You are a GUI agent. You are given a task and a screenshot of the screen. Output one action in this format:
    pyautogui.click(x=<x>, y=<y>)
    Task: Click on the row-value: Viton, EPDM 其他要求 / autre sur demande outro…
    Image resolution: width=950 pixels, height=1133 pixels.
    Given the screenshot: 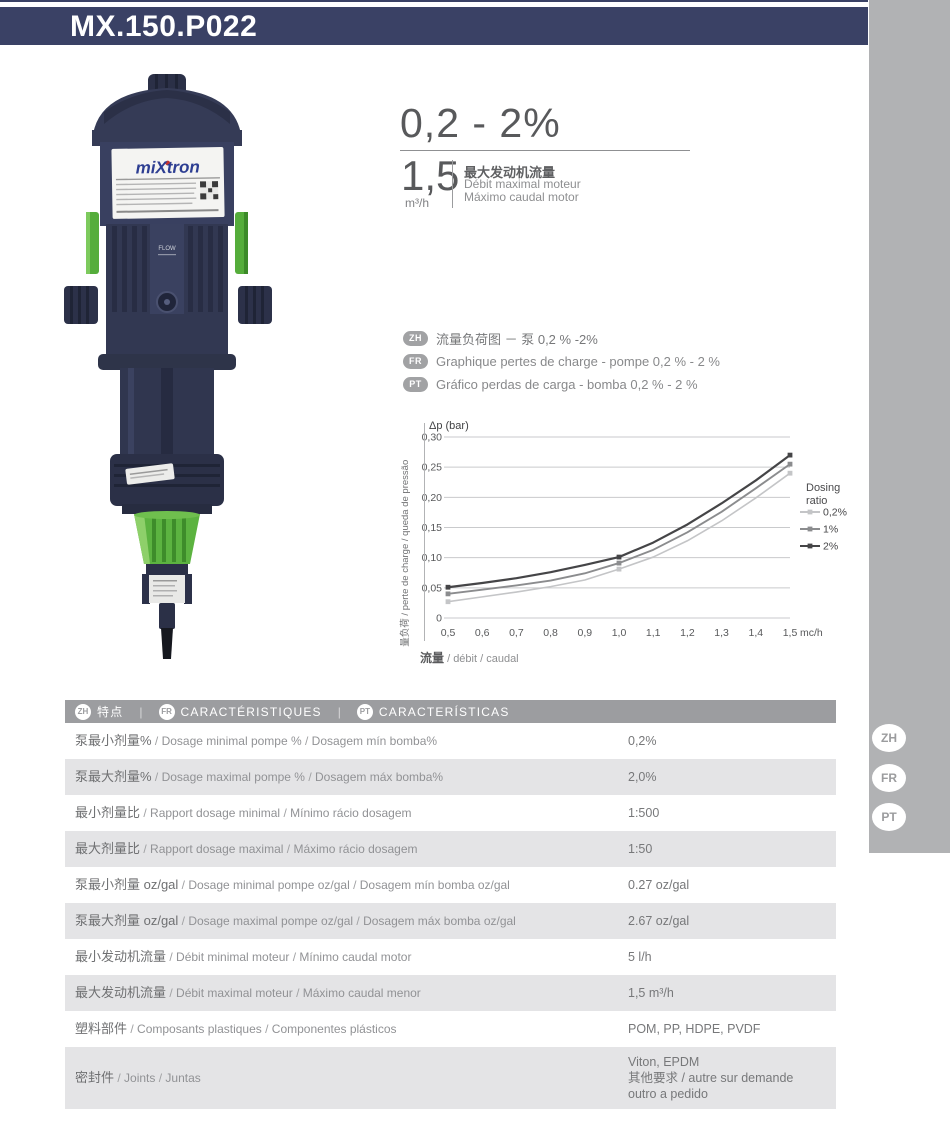 What is the action you would take?
    pyautogui.click(x=711, y=1078)
    